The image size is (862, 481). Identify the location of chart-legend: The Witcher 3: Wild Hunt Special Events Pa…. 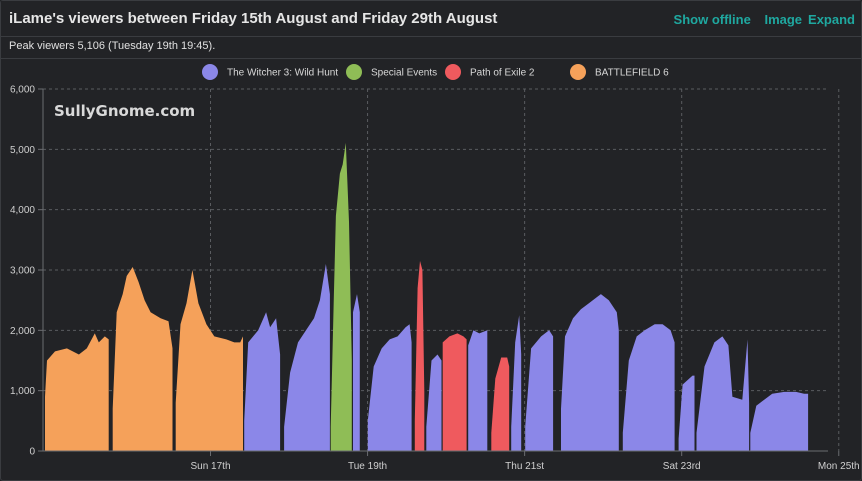
(435, 72).